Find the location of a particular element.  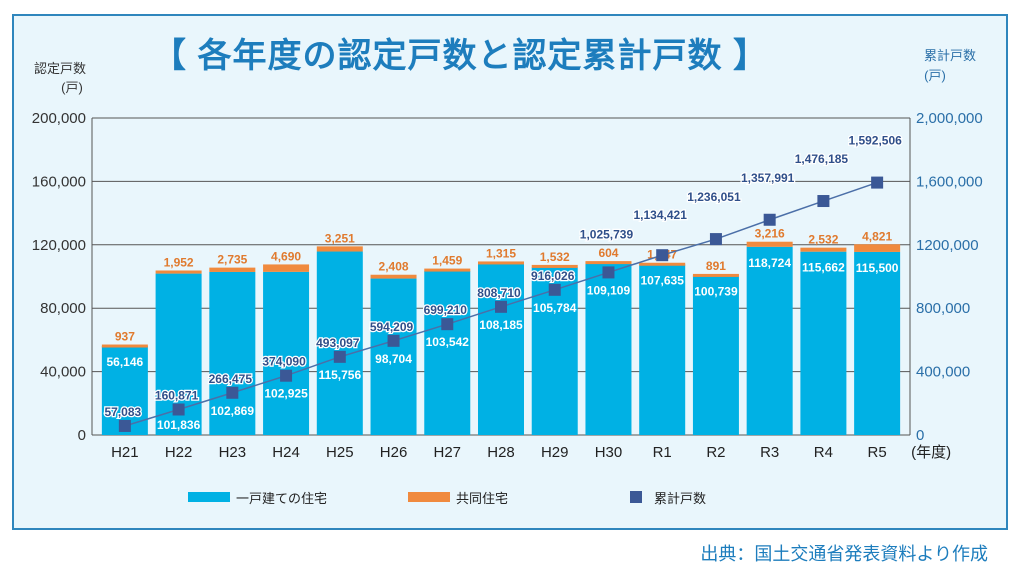

detached-value-label: 56,146 is located at coordinates (125, 362).